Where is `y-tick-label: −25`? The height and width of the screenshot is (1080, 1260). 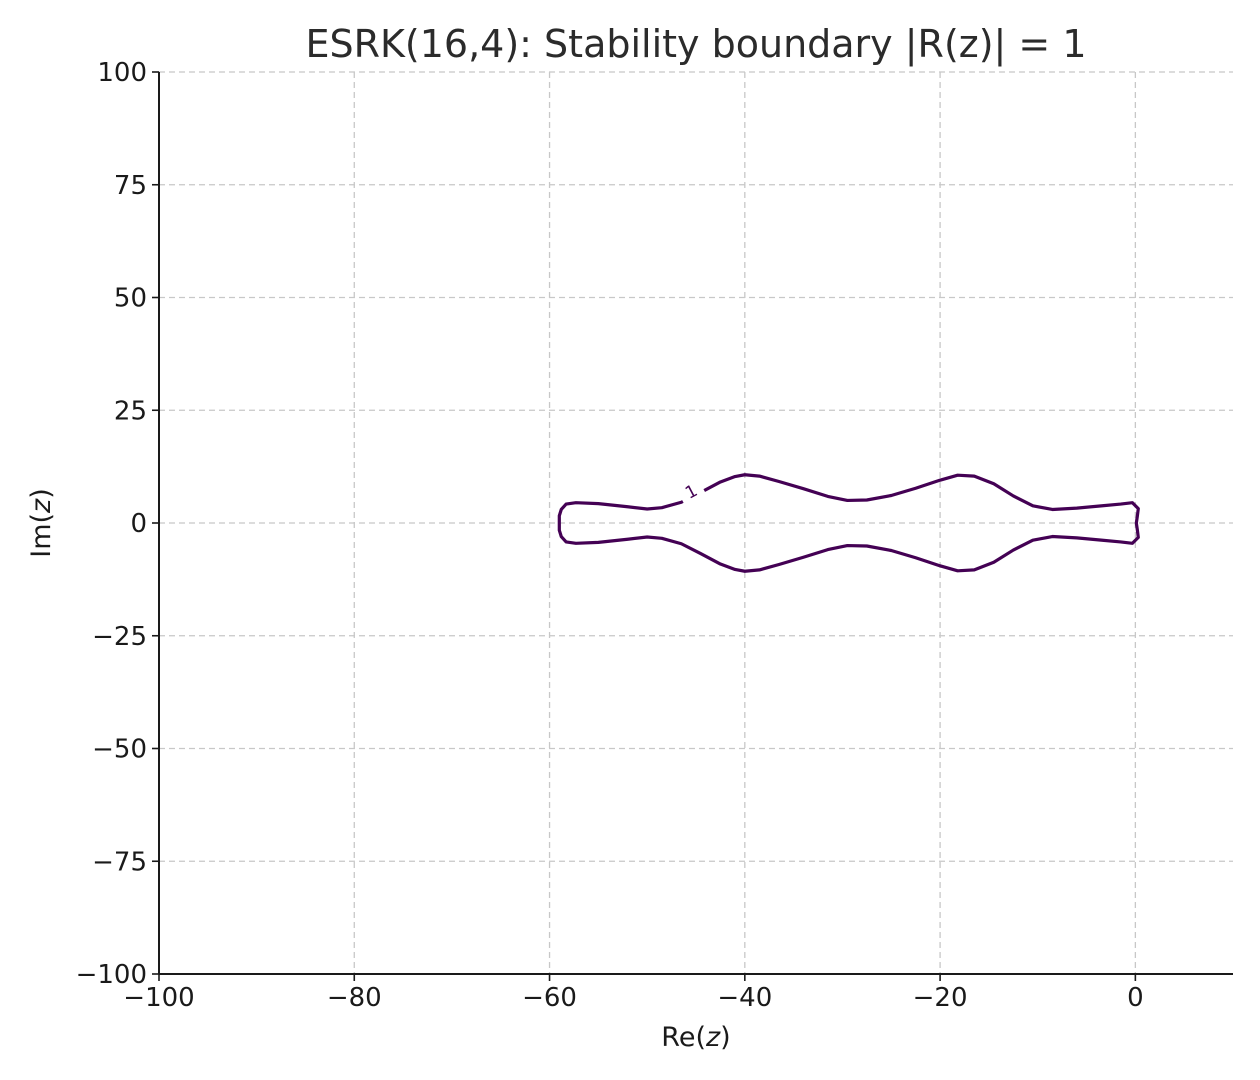
y-tick-label: −25 is located at coordinates (119, 637).